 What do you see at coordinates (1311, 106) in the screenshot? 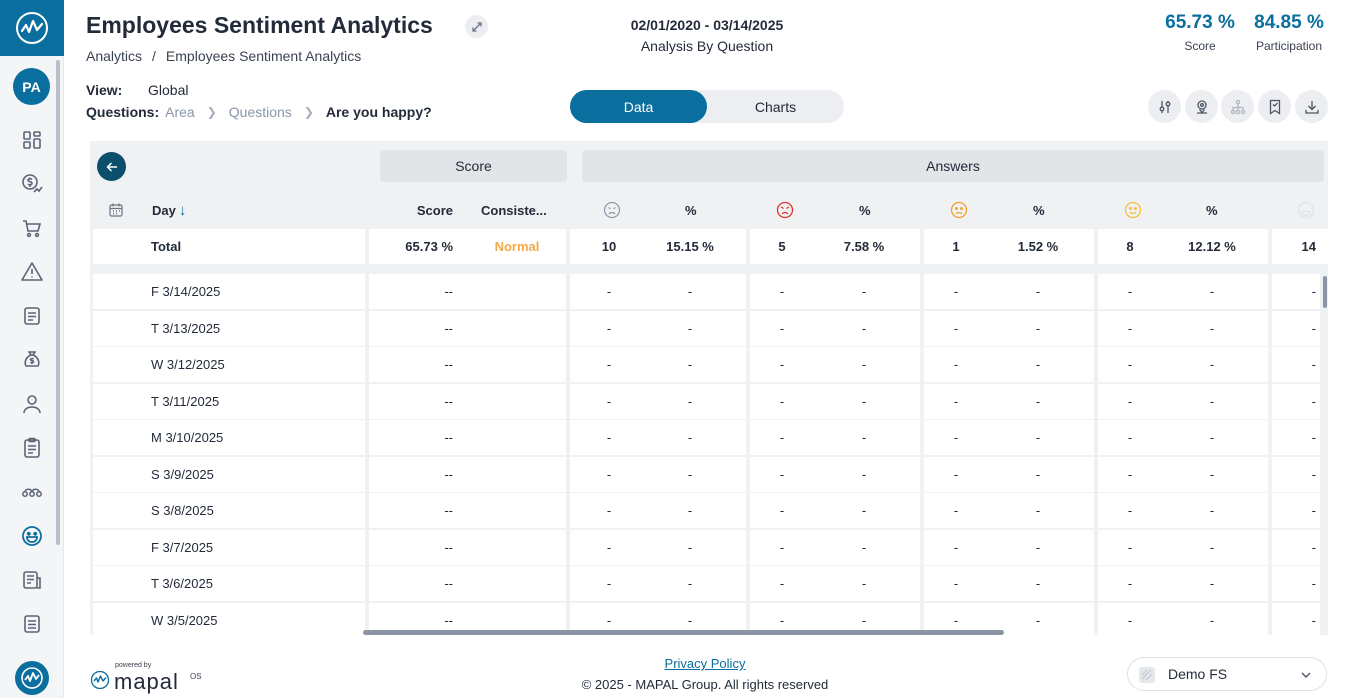
I see `download-button` at bounding box center [1311, 106].